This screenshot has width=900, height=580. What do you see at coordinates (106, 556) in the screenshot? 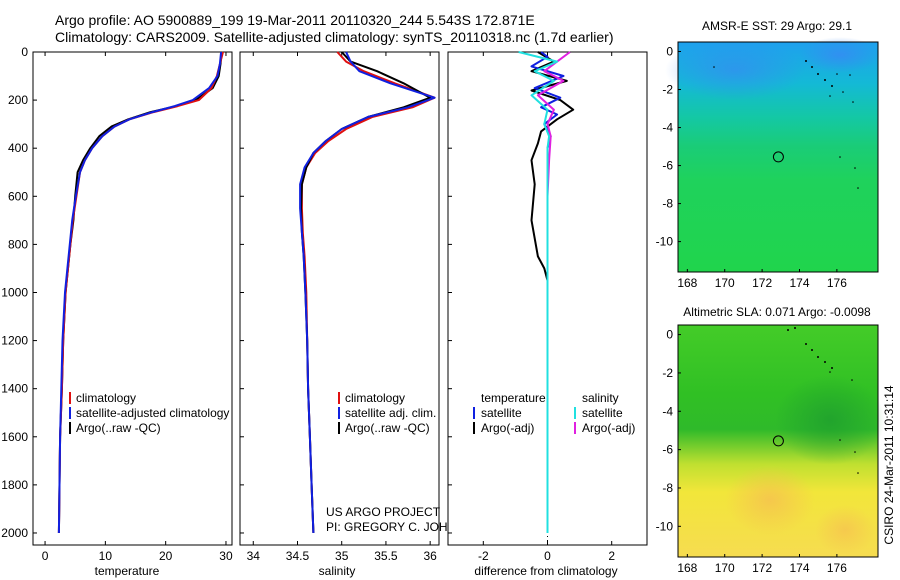
I see `x-tick-label: 10` at bounding box center [106, 556].